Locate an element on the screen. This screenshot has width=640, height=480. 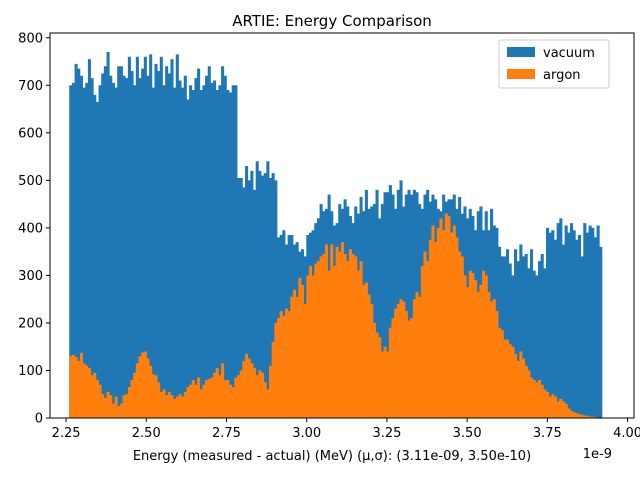
legend-label-argon: argon is located at coordinates (562, 75).